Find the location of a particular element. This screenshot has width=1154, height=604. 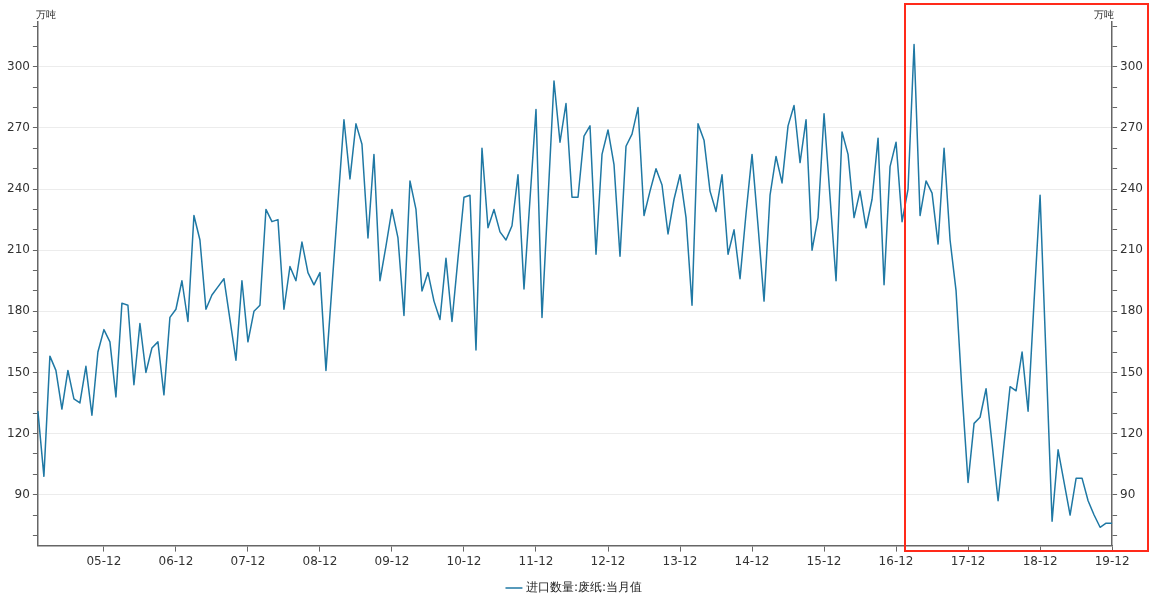

y2-tick-label: 210 is located at coordinates (1131, 249).